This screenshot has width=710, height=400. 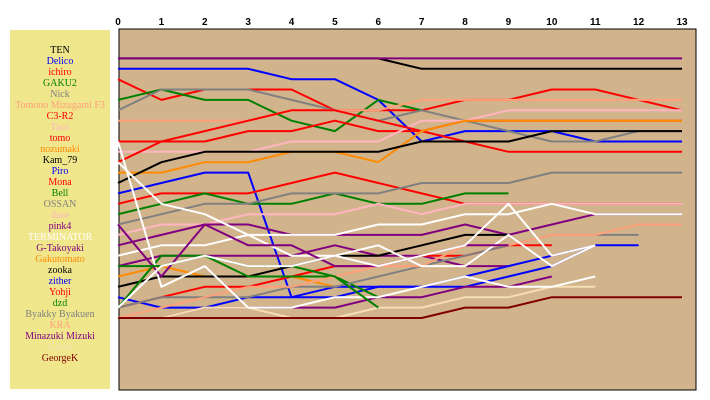 What do you see at coordinates (118, 22) in the screenshot?
I see `x-tick-label: 0` at bounding box center [118, 22].